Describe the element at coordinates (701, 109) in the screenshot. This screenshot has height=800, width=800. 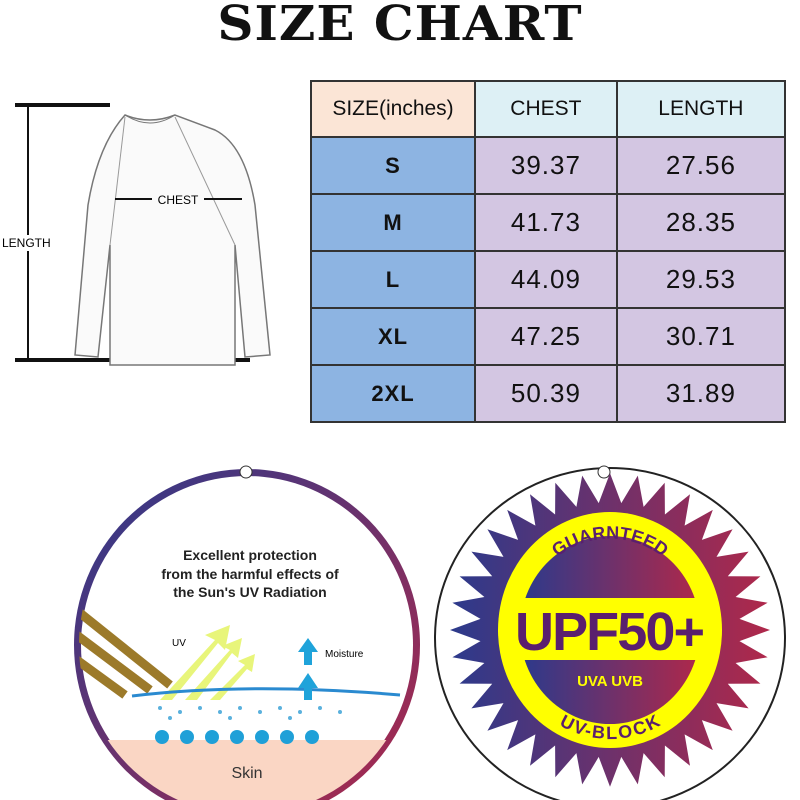
I see `header-length: LENGTH` at that location.